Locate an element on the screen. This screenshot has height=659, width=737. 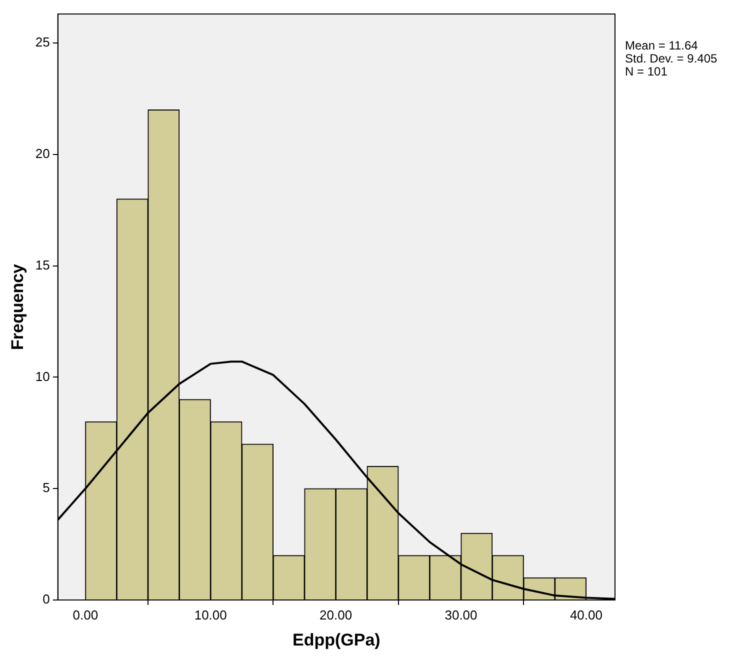
x-axis-title: Edpp(GPa) is located at coordinates (336, 640).